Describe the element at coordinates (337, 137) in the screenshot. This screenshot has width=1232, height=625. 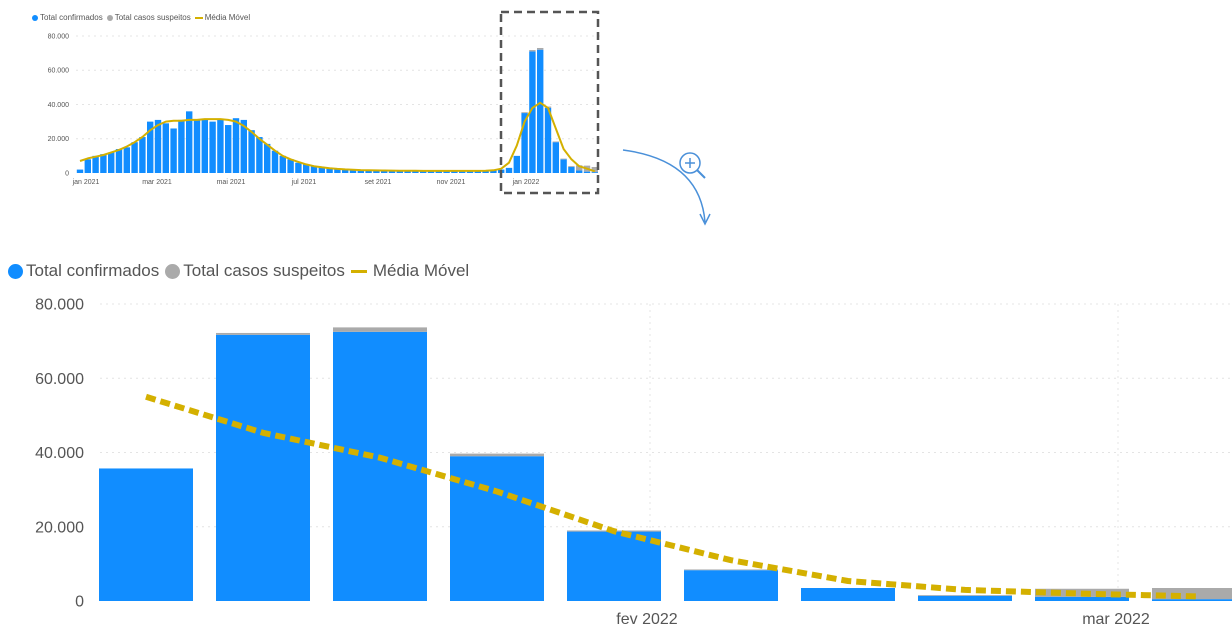
I see `moving-average-line` at that location.